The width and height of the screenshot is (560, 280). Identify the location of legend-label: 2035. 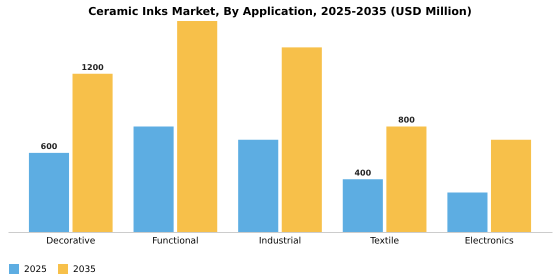
(84, 270).